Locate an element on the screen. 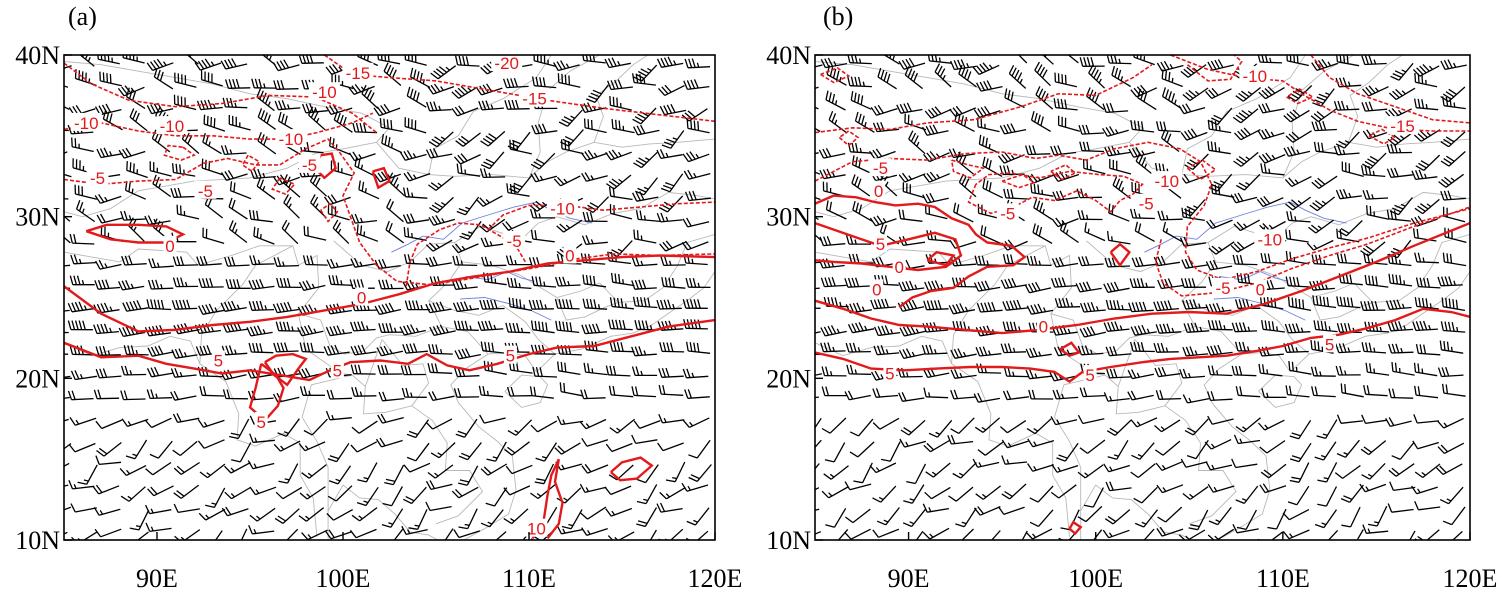 The image size is (1497, 593). boundary-line is located at coordinates (492, 327).